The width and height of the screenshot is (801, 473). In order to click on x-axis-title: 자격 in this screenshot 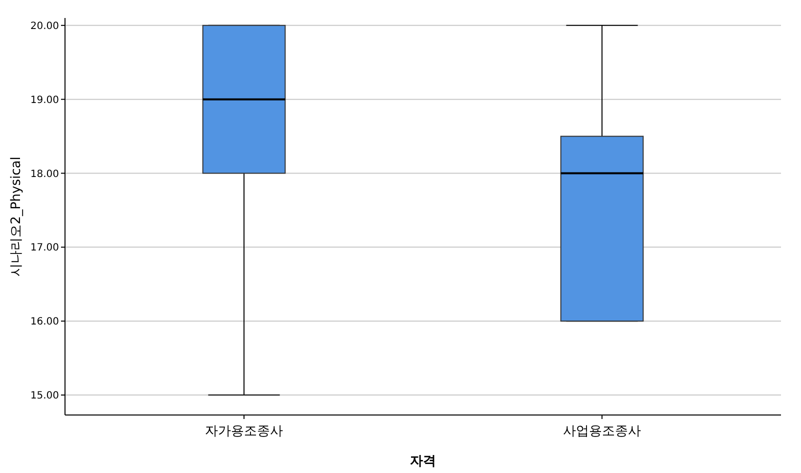, I will do `click(423, 461)`.